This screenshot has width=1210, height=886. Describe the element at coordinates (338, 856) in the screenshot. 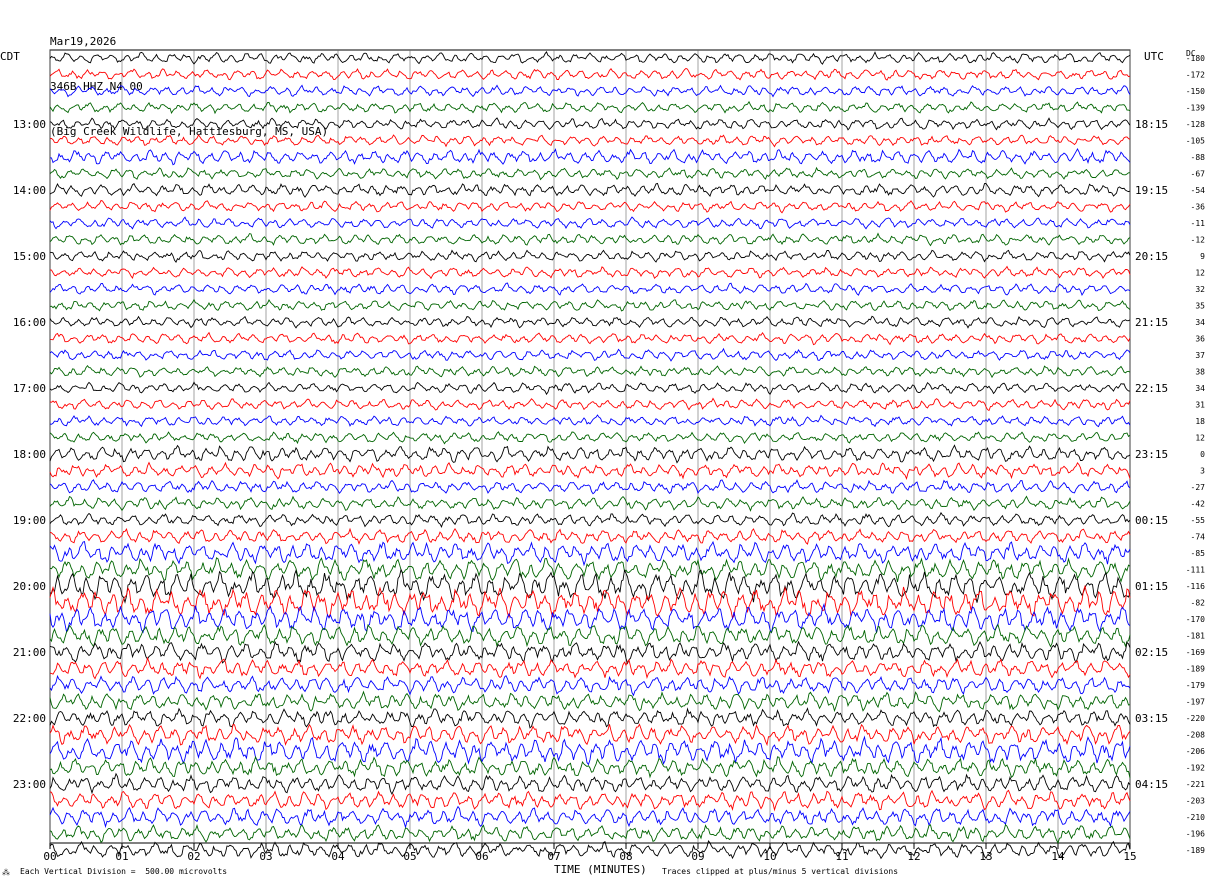

I see `x-tick-label: 04` at that location.